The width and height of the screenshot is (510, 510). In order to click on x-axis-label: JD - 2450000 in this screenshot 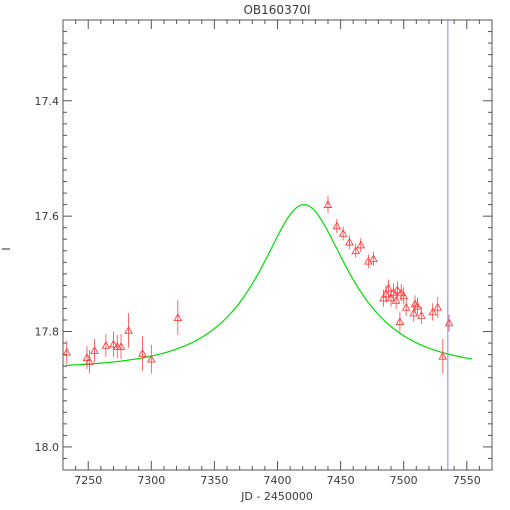, I will do `click(276, 496)`.